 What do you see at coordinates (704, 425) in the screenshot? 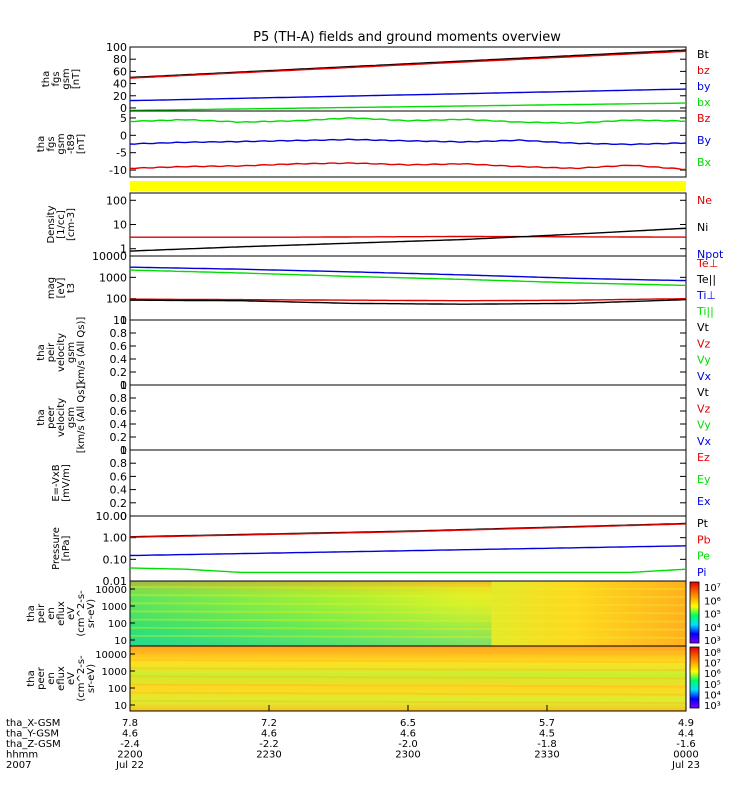
I see `legend-Vy: Vy` at bounding box center [704, 425].